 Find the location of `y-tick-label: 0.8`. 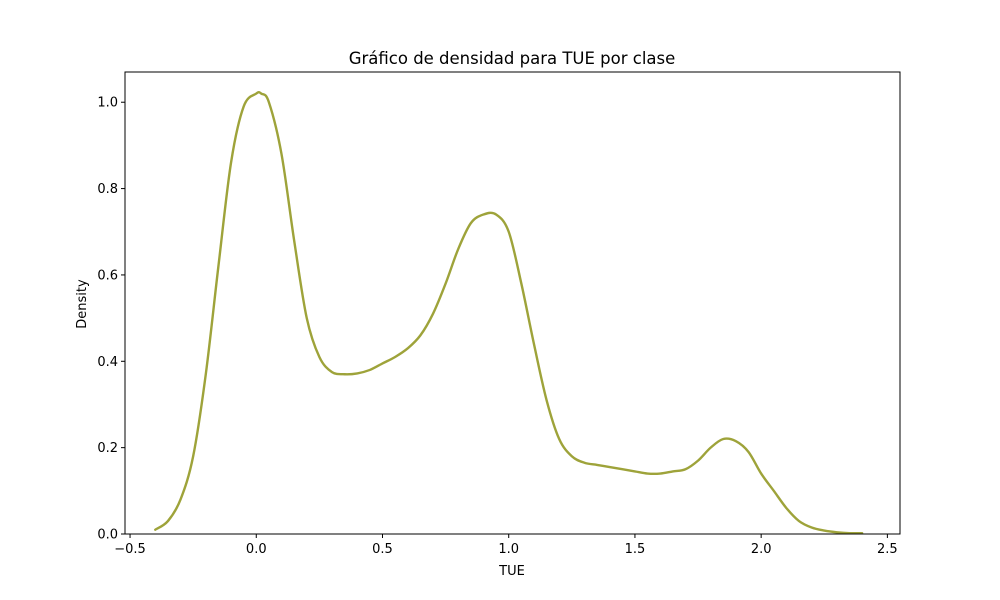

y-tick-label: 0.8 is located at coordinates (107, 189).